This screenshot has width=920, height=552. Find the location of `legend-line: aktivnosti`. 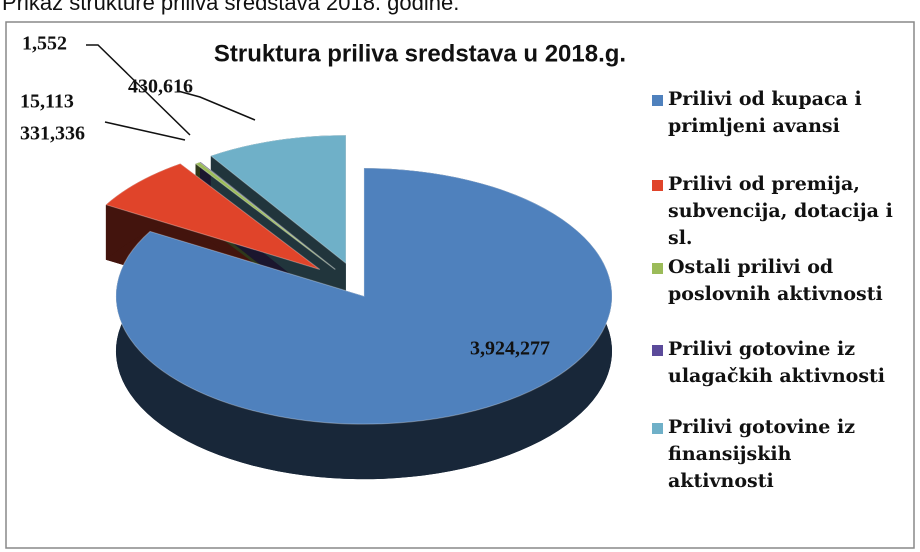

legend-line: aktivnosti is located at coordinates (721, 481).